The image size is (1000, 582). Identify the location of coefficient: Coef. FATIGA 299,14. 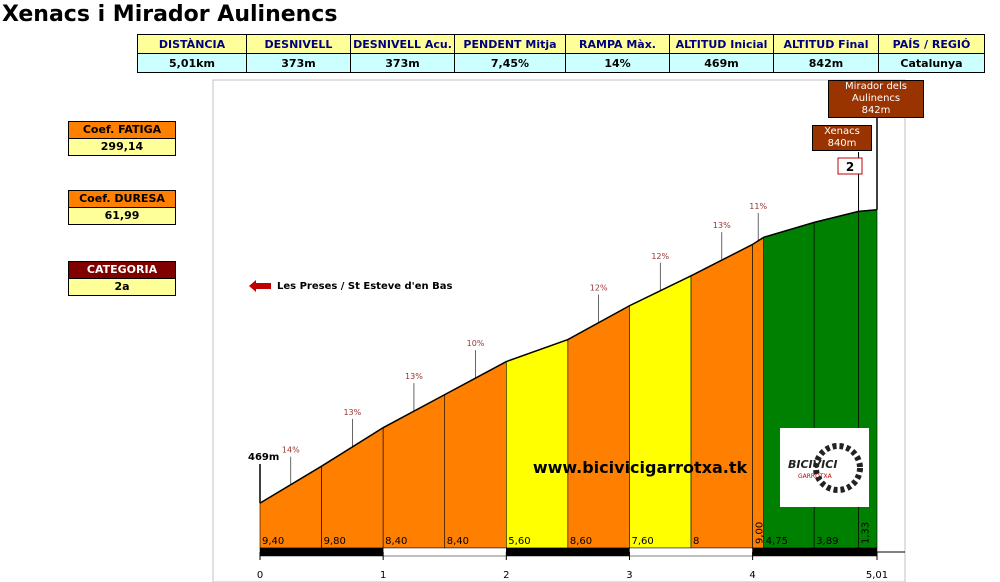
(122, 138).